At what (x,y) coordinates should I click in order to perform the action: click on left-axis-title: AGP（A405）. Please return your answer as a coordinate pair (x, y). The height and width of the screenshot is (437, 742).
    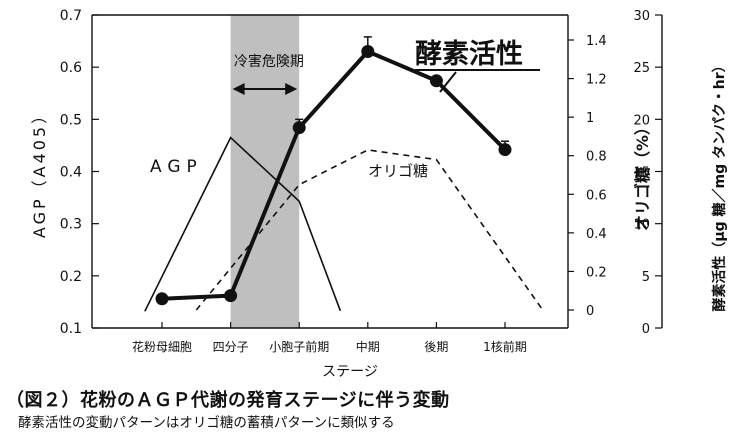
    Looking at the image, I should click on (39, 171).